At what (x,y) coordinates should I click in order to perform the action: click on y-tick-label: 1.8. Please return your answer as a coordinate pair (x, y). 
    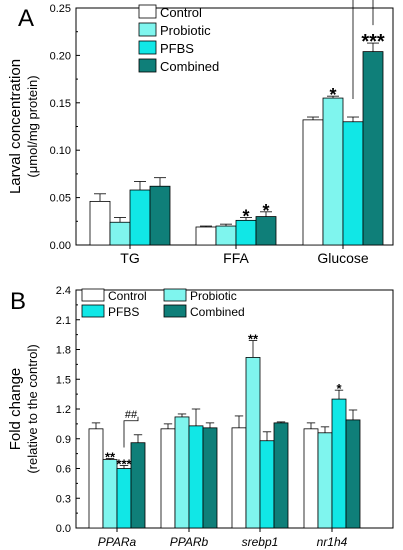
    Looking at the image, I should click on (63, 351).